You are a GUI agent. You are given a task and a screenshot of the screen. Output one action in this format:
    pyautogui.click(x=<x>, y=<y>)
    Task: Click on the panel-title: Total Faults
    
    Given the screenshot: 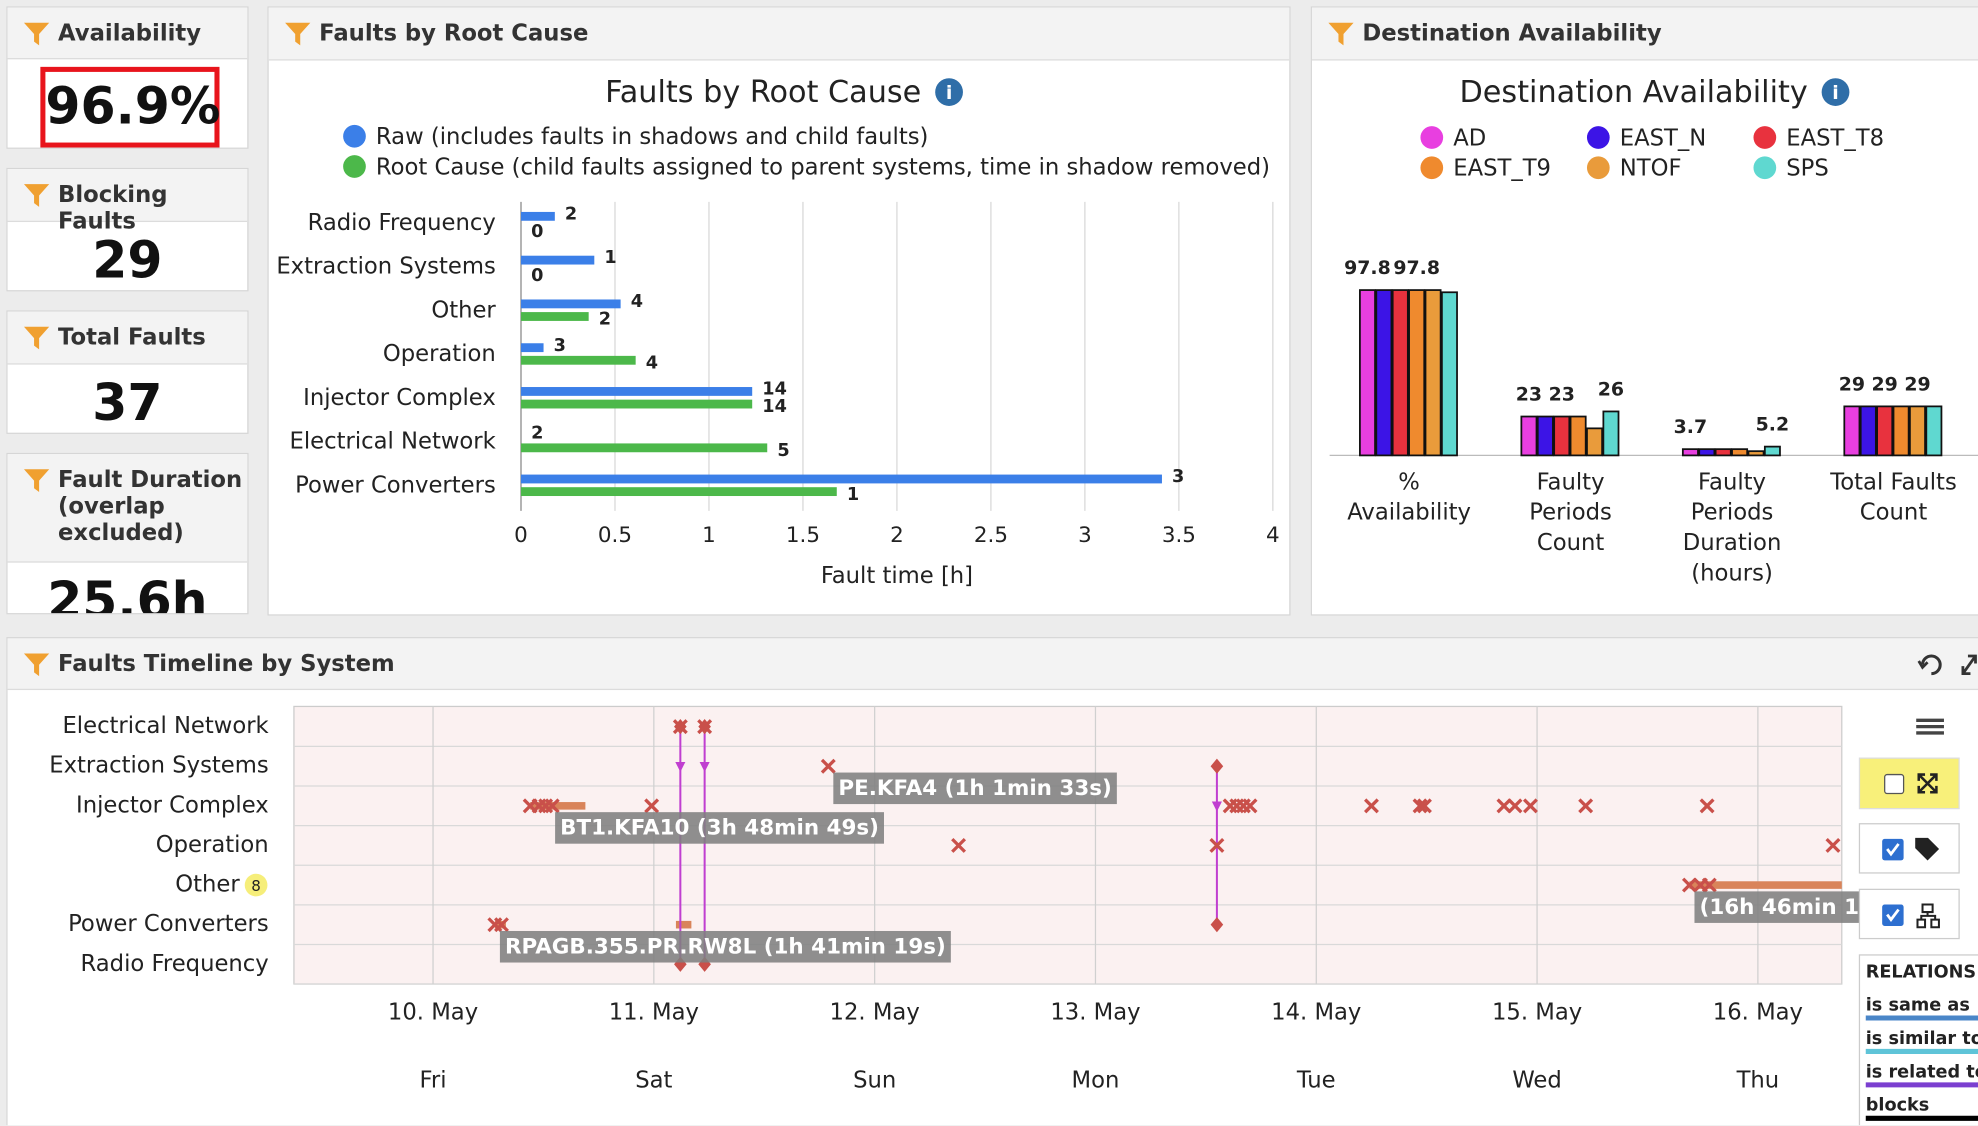 What is the action you would take?
    pyautogui.click(x=132, y=337)
    